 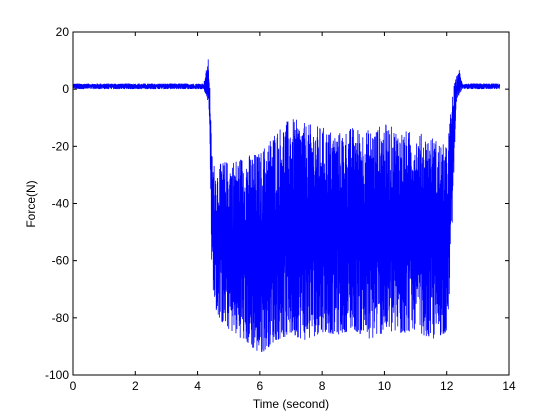 What do you see at coordinates (61, 318) in the screenshot?
I see `y-tick-label: -80` at bounding box center [61, 318].